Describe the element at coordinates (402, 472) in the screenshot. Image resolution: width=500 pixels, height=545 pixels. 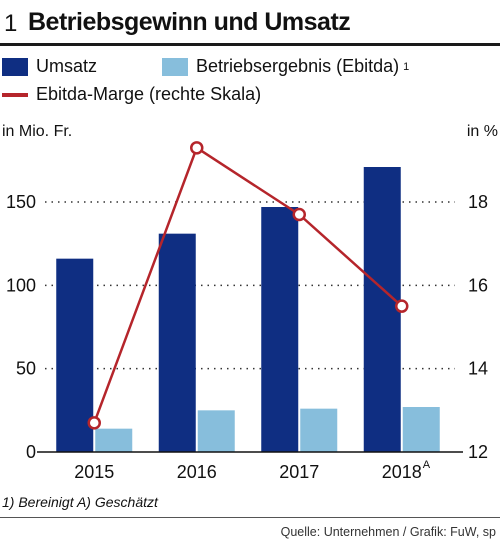
I see `x-tick-label-2018: 2018` at that location.